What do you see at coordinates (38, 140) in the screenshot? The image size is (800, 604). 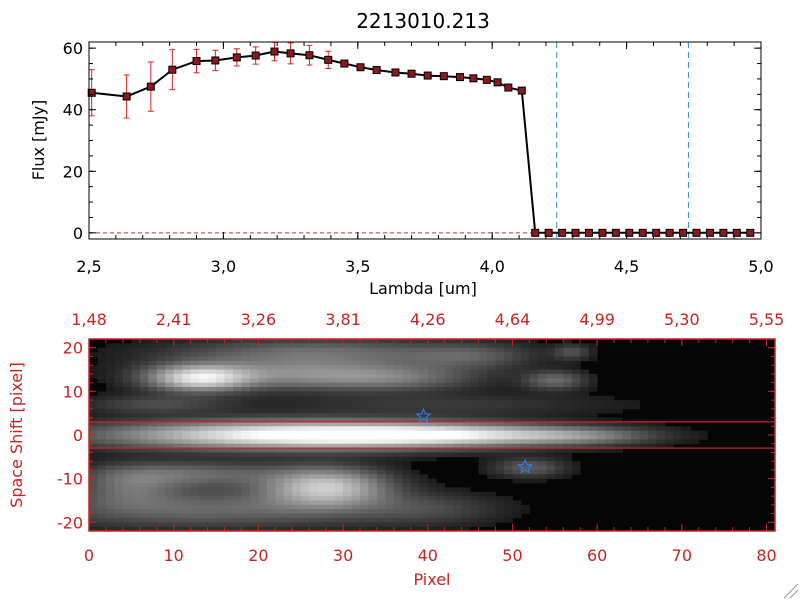 I see `spectrum-y-label: Flux [mJy]` at bounding box center [38, 140].